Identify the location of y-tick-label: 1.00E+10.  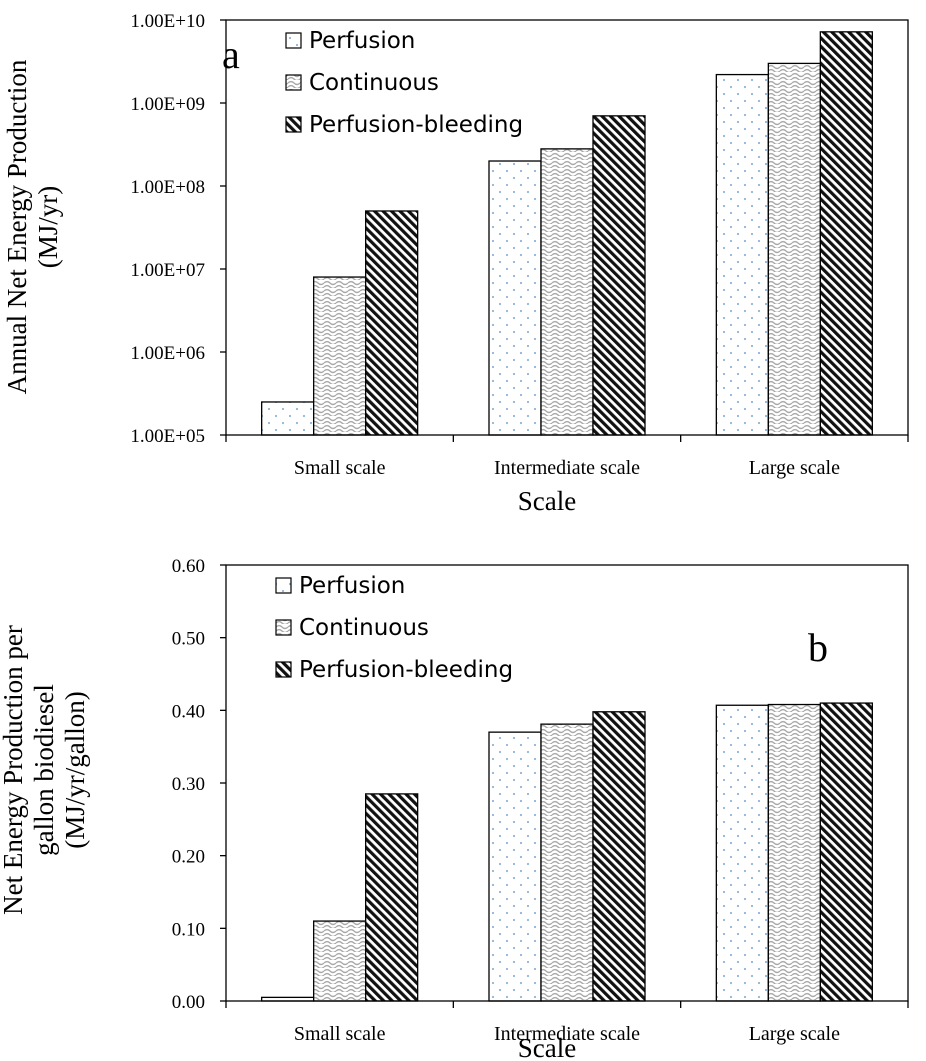
(167, 21).